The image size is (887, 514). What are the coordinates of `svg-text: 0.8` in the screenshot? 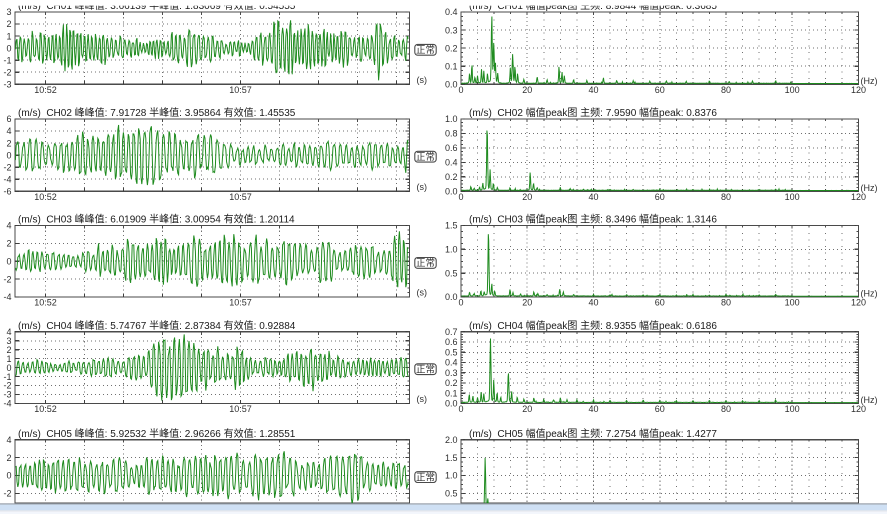 It's located at (451, 134).